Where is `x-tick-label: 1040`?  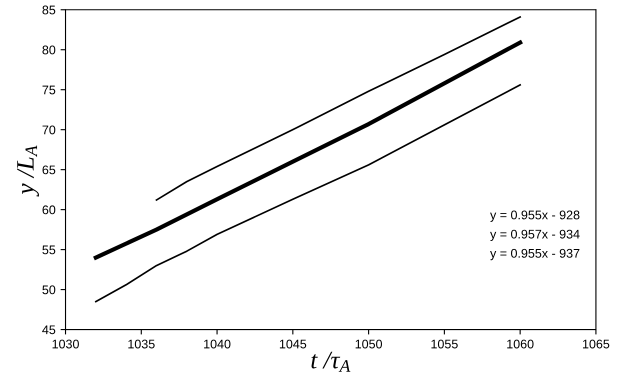 x-tick-label: 1040 is located at coordinates (217, 344).